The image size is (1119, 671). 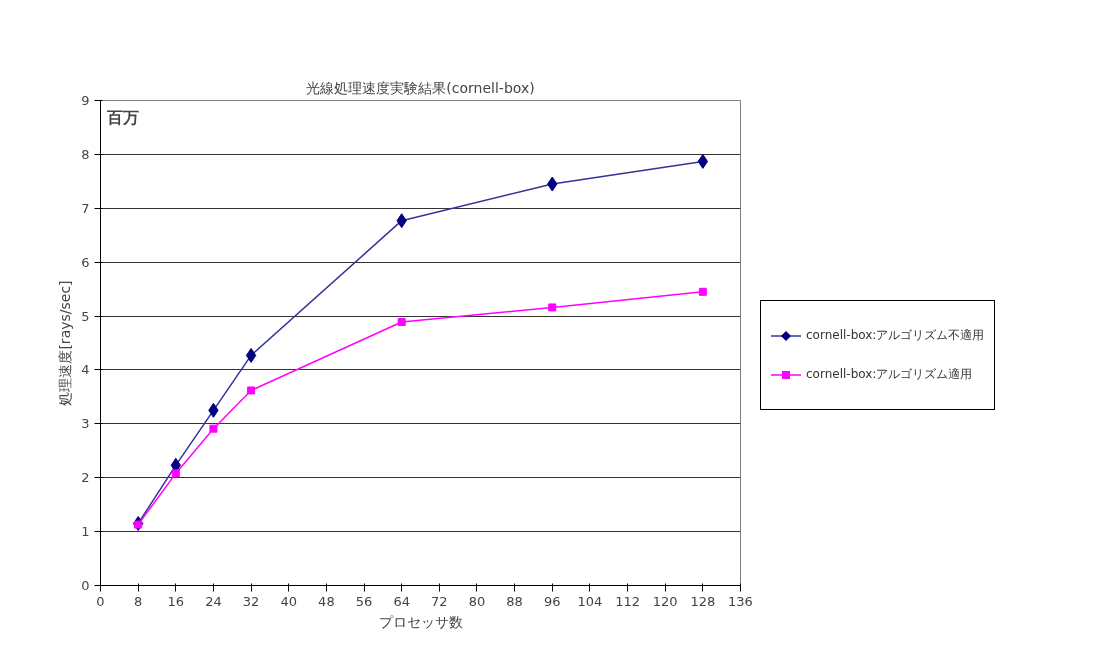 I want to click on y-tick-label: 3, so click(x=85, y=424).